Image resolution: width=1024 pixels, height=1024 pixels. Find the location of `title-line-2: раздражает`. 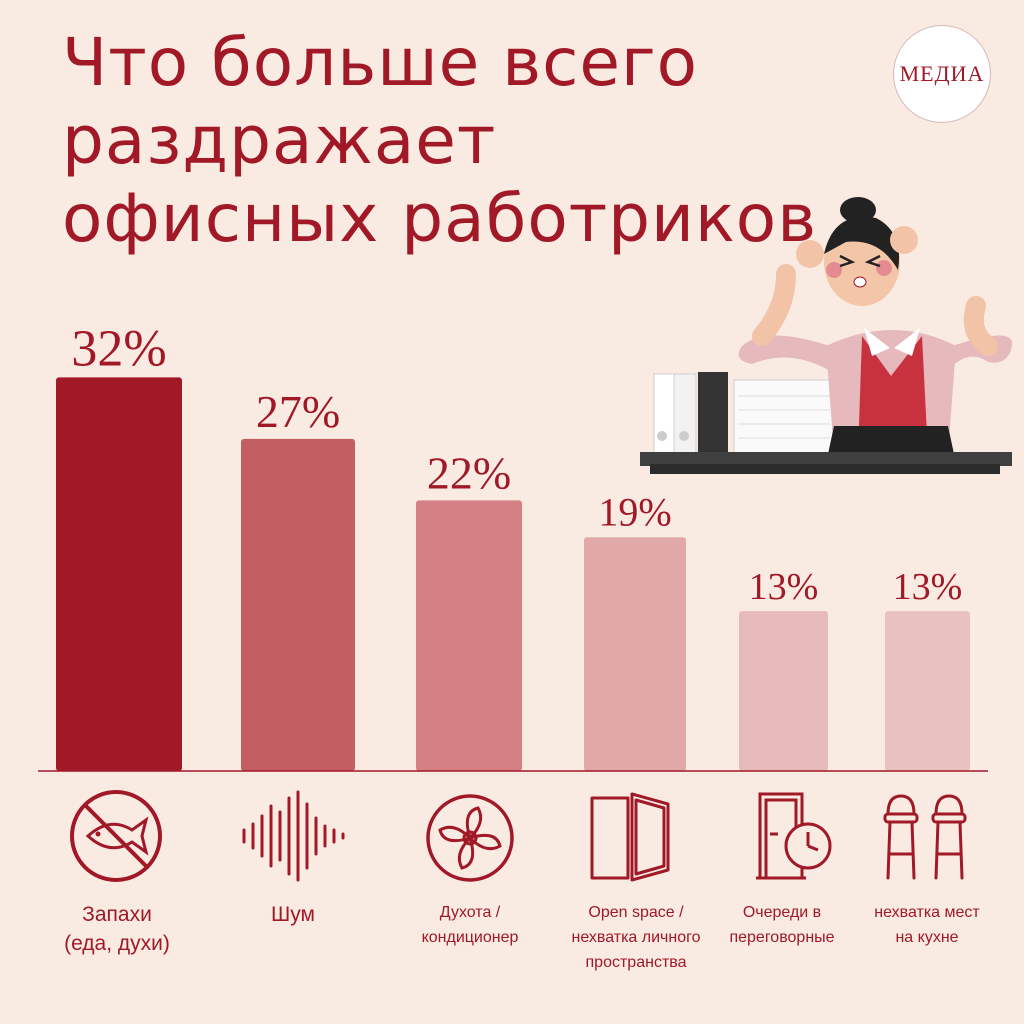

title-line-2: раздражает is located at coordinates (279, 140).